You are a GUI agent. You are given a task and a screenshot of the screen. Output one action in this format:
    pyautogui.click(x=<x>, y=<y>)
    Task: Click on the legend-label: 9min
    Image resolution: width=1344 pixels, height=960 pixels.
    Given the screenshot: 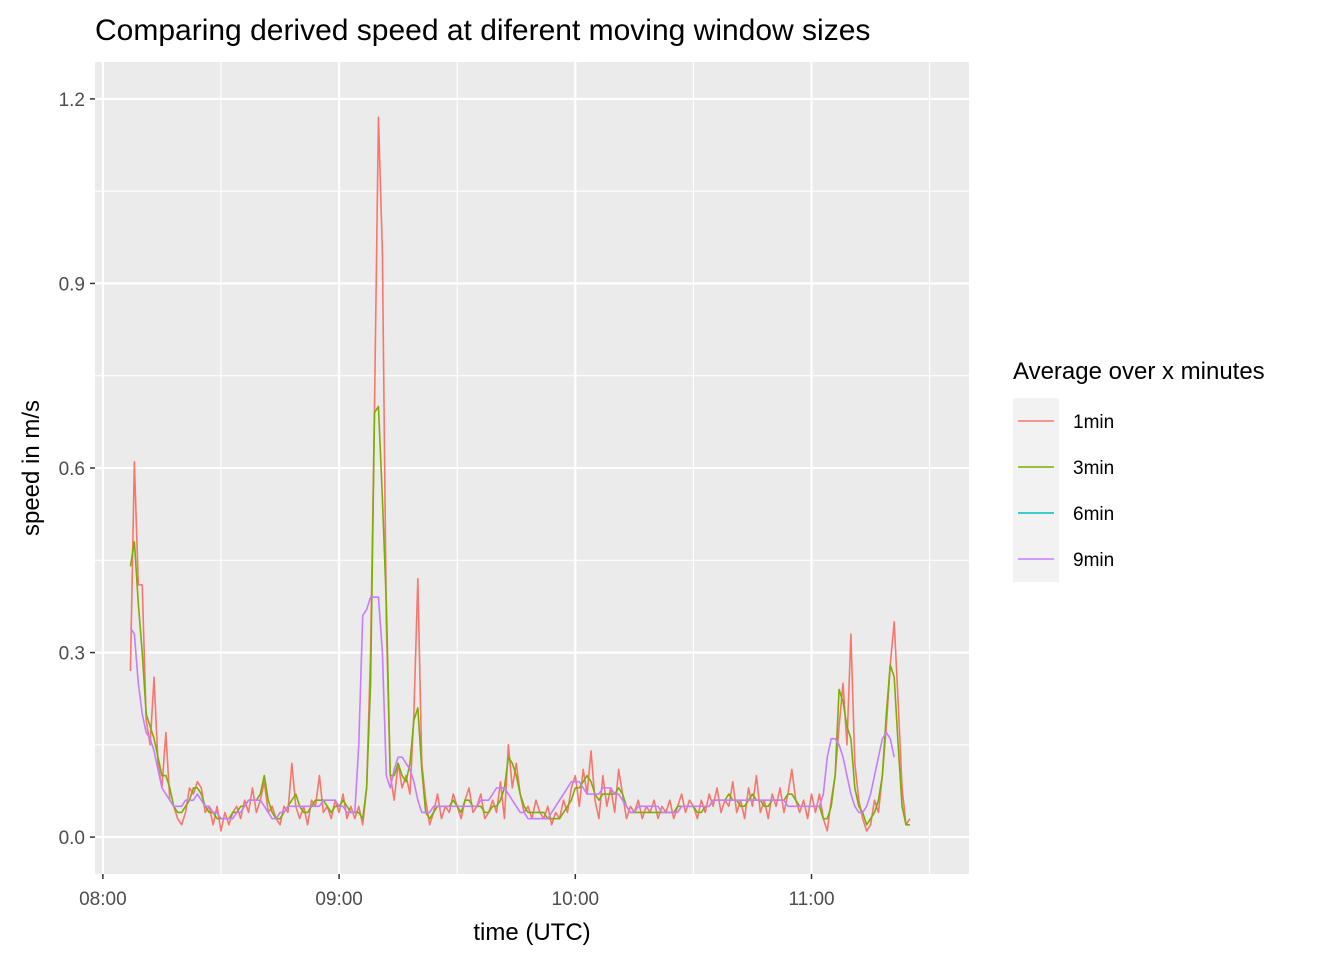 What is the action you would take?
    pyautogui.click(x=1093, y=560)
    